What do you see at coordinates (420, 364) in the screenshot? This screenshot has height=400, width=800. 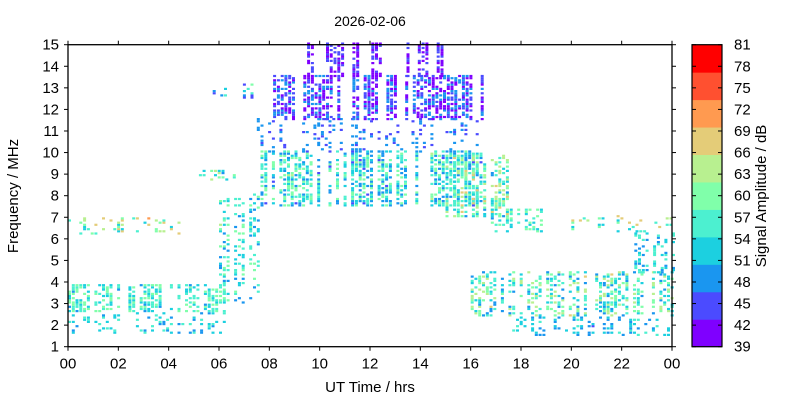 I see `x-tick-label: 14` at bounding box center [420, 364].